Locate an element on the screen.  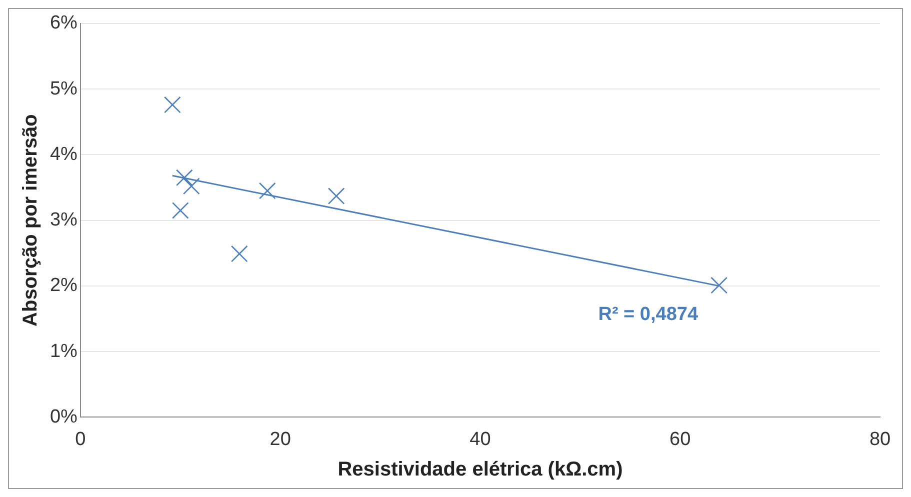
x-tick-label: 0 is located at coordinates (80, 439).